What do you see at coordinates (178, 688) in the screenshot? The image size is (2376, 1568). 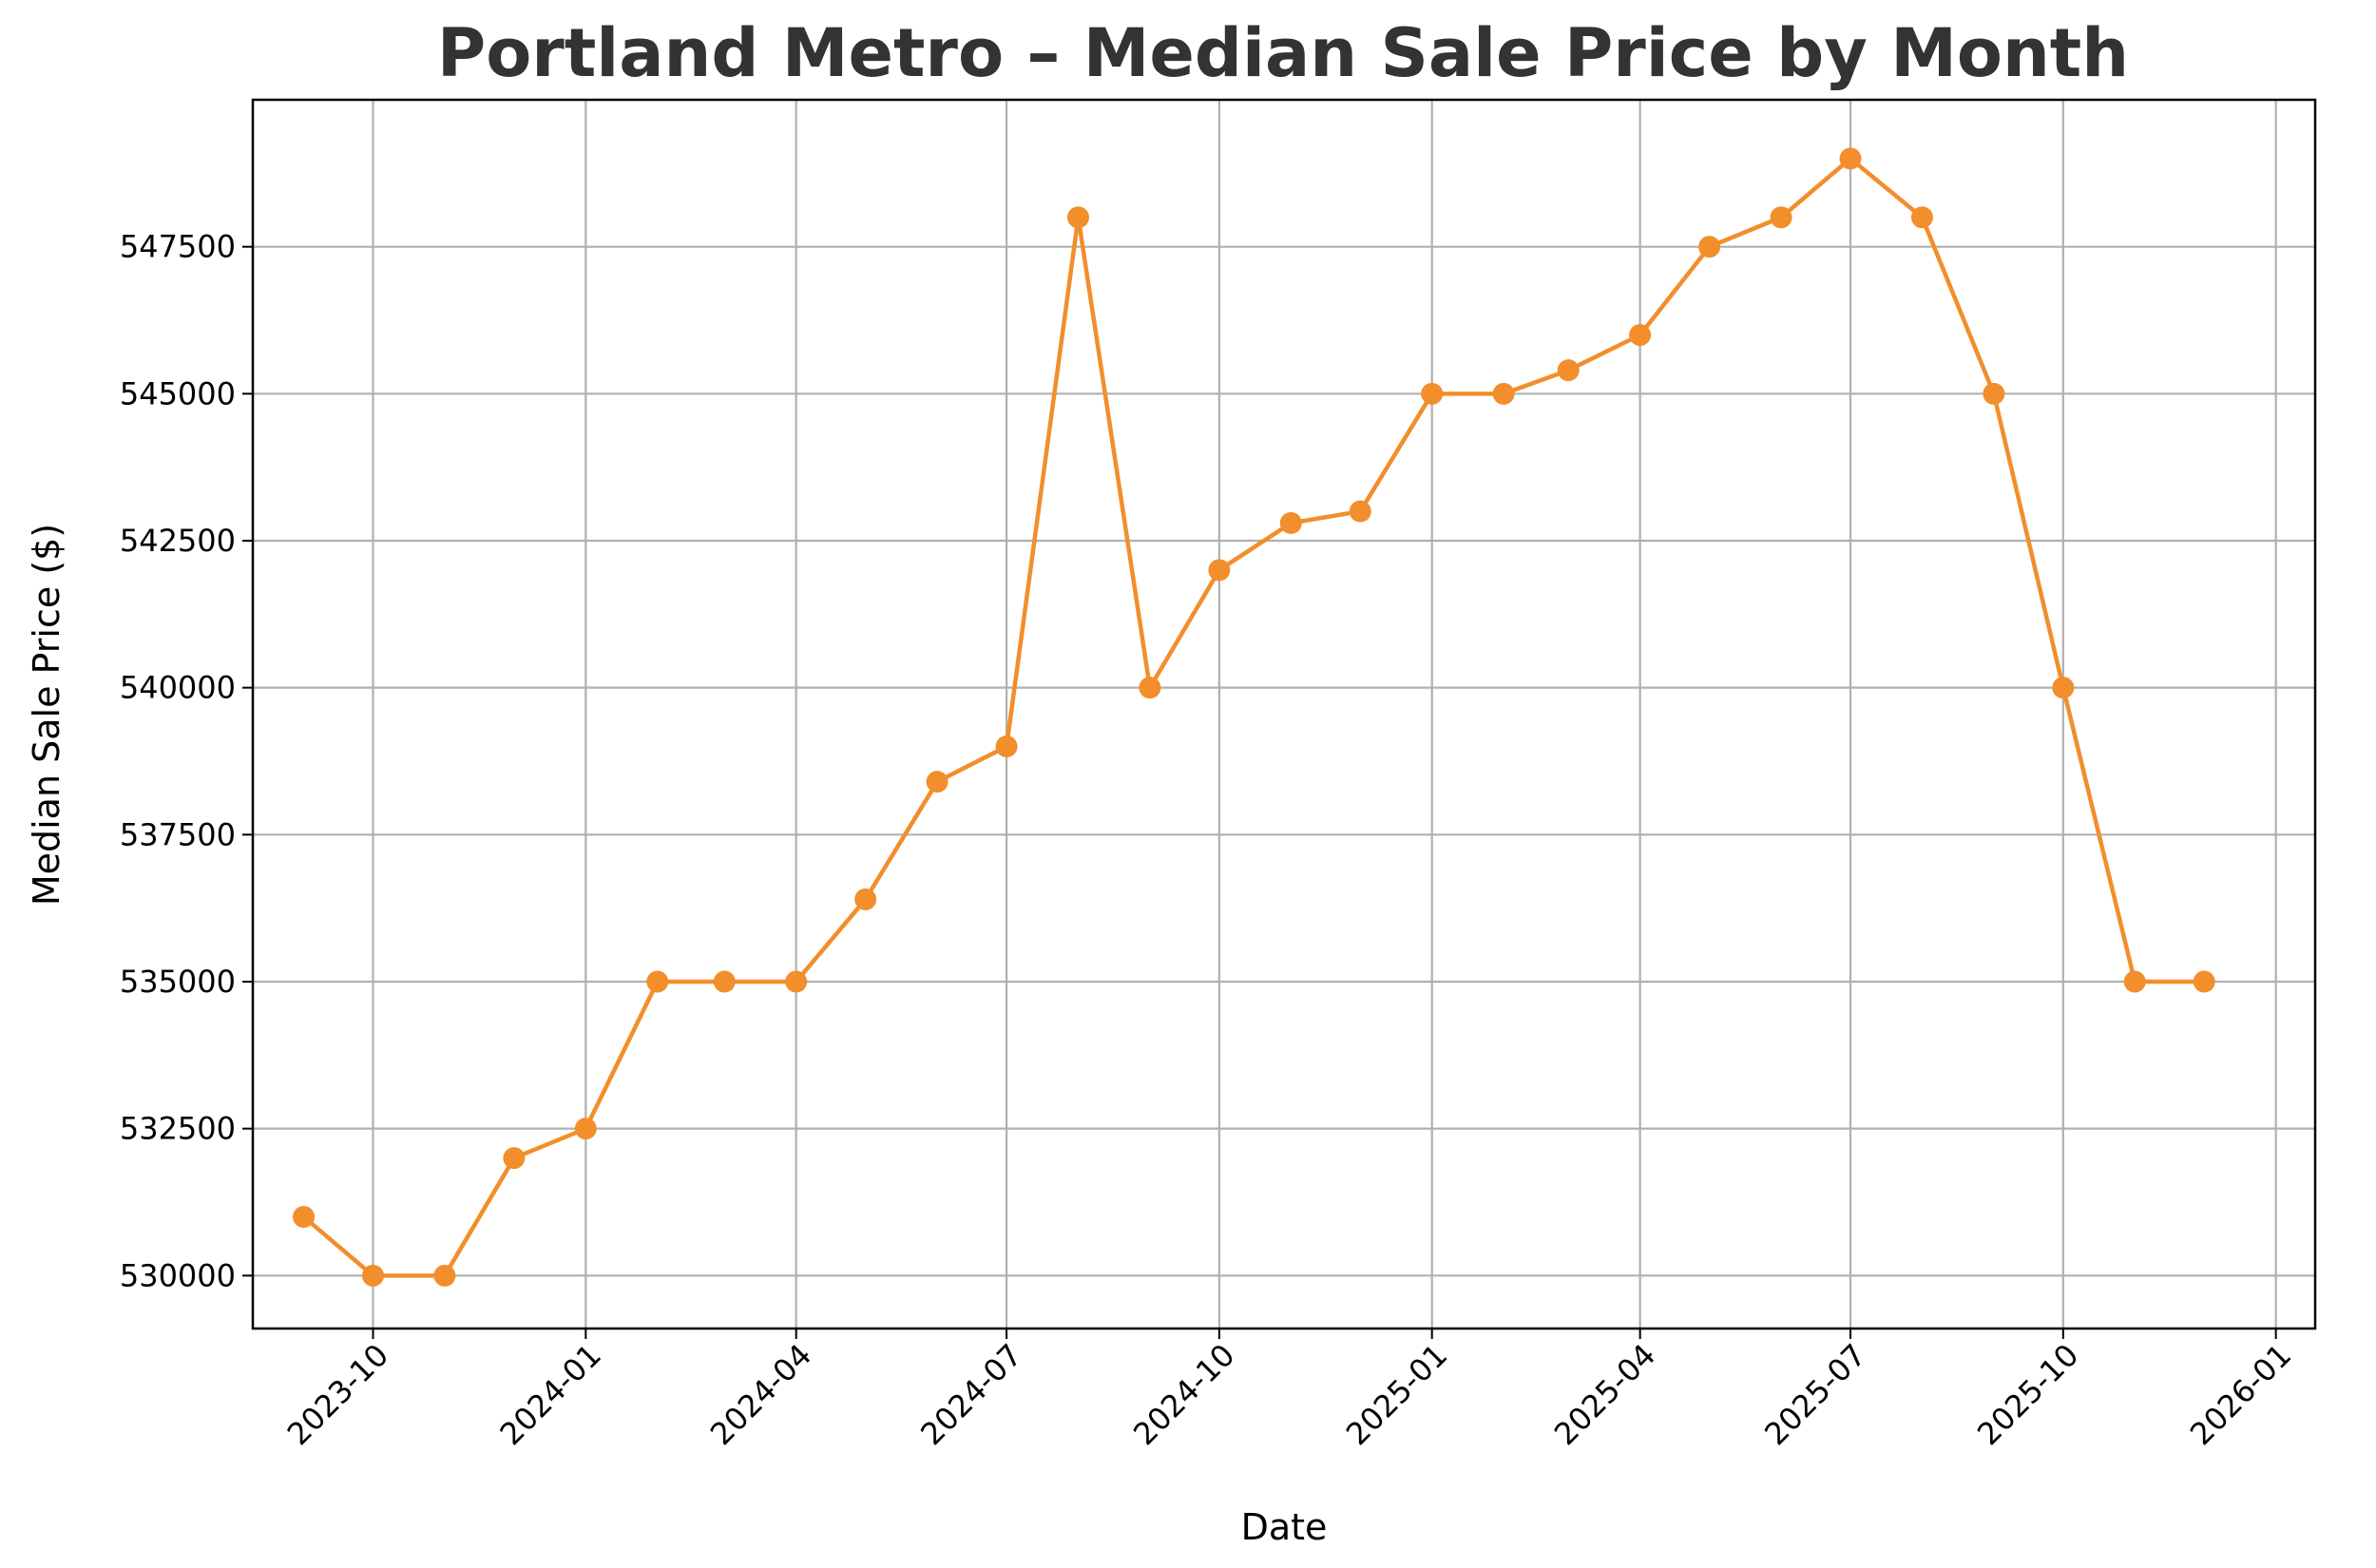 I see `y-tick-label: 540000` at bounding box center [178, 688].